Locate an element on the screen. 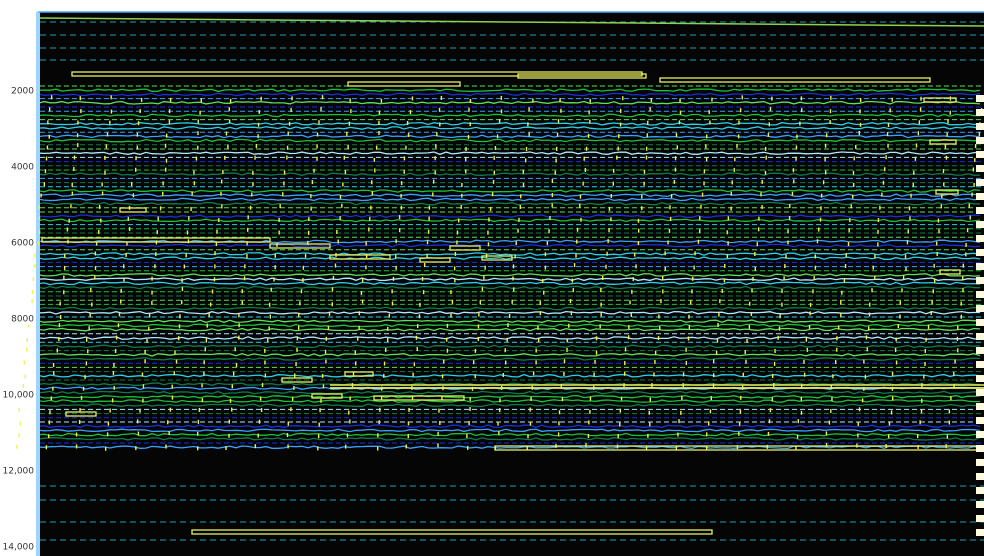 This screenshot has height=556, width=984. y-tick-label: 2000 is located at coordinates (22, 92).